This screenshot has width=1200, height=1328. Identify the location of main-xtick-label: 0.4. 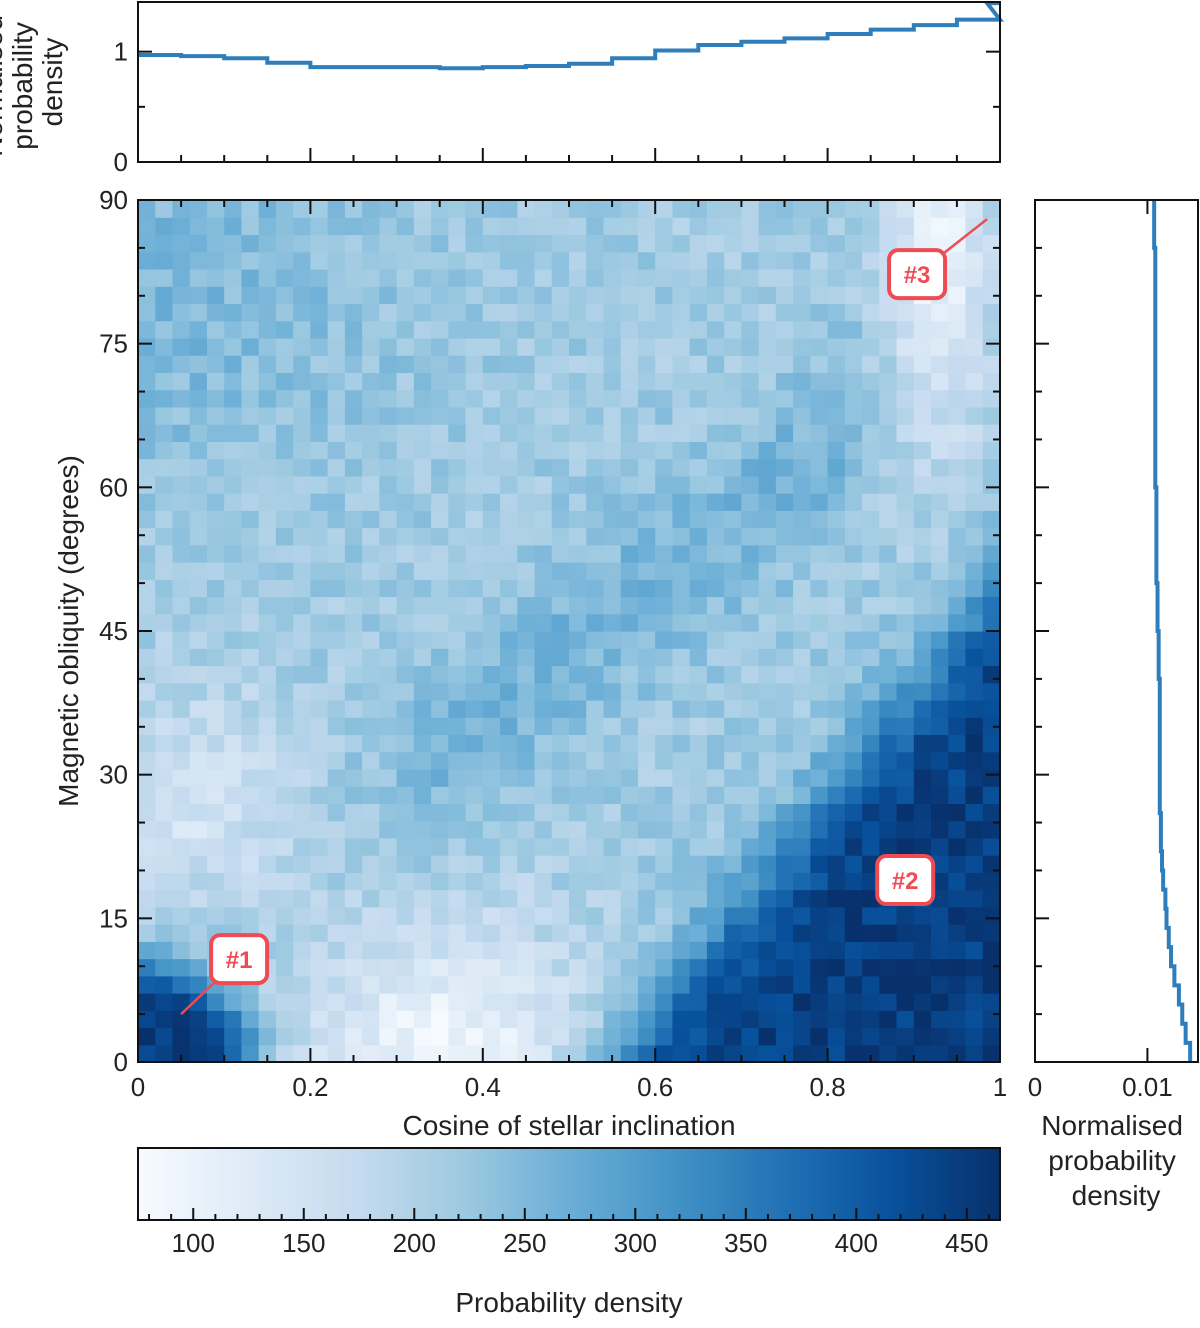
(483, 1087).